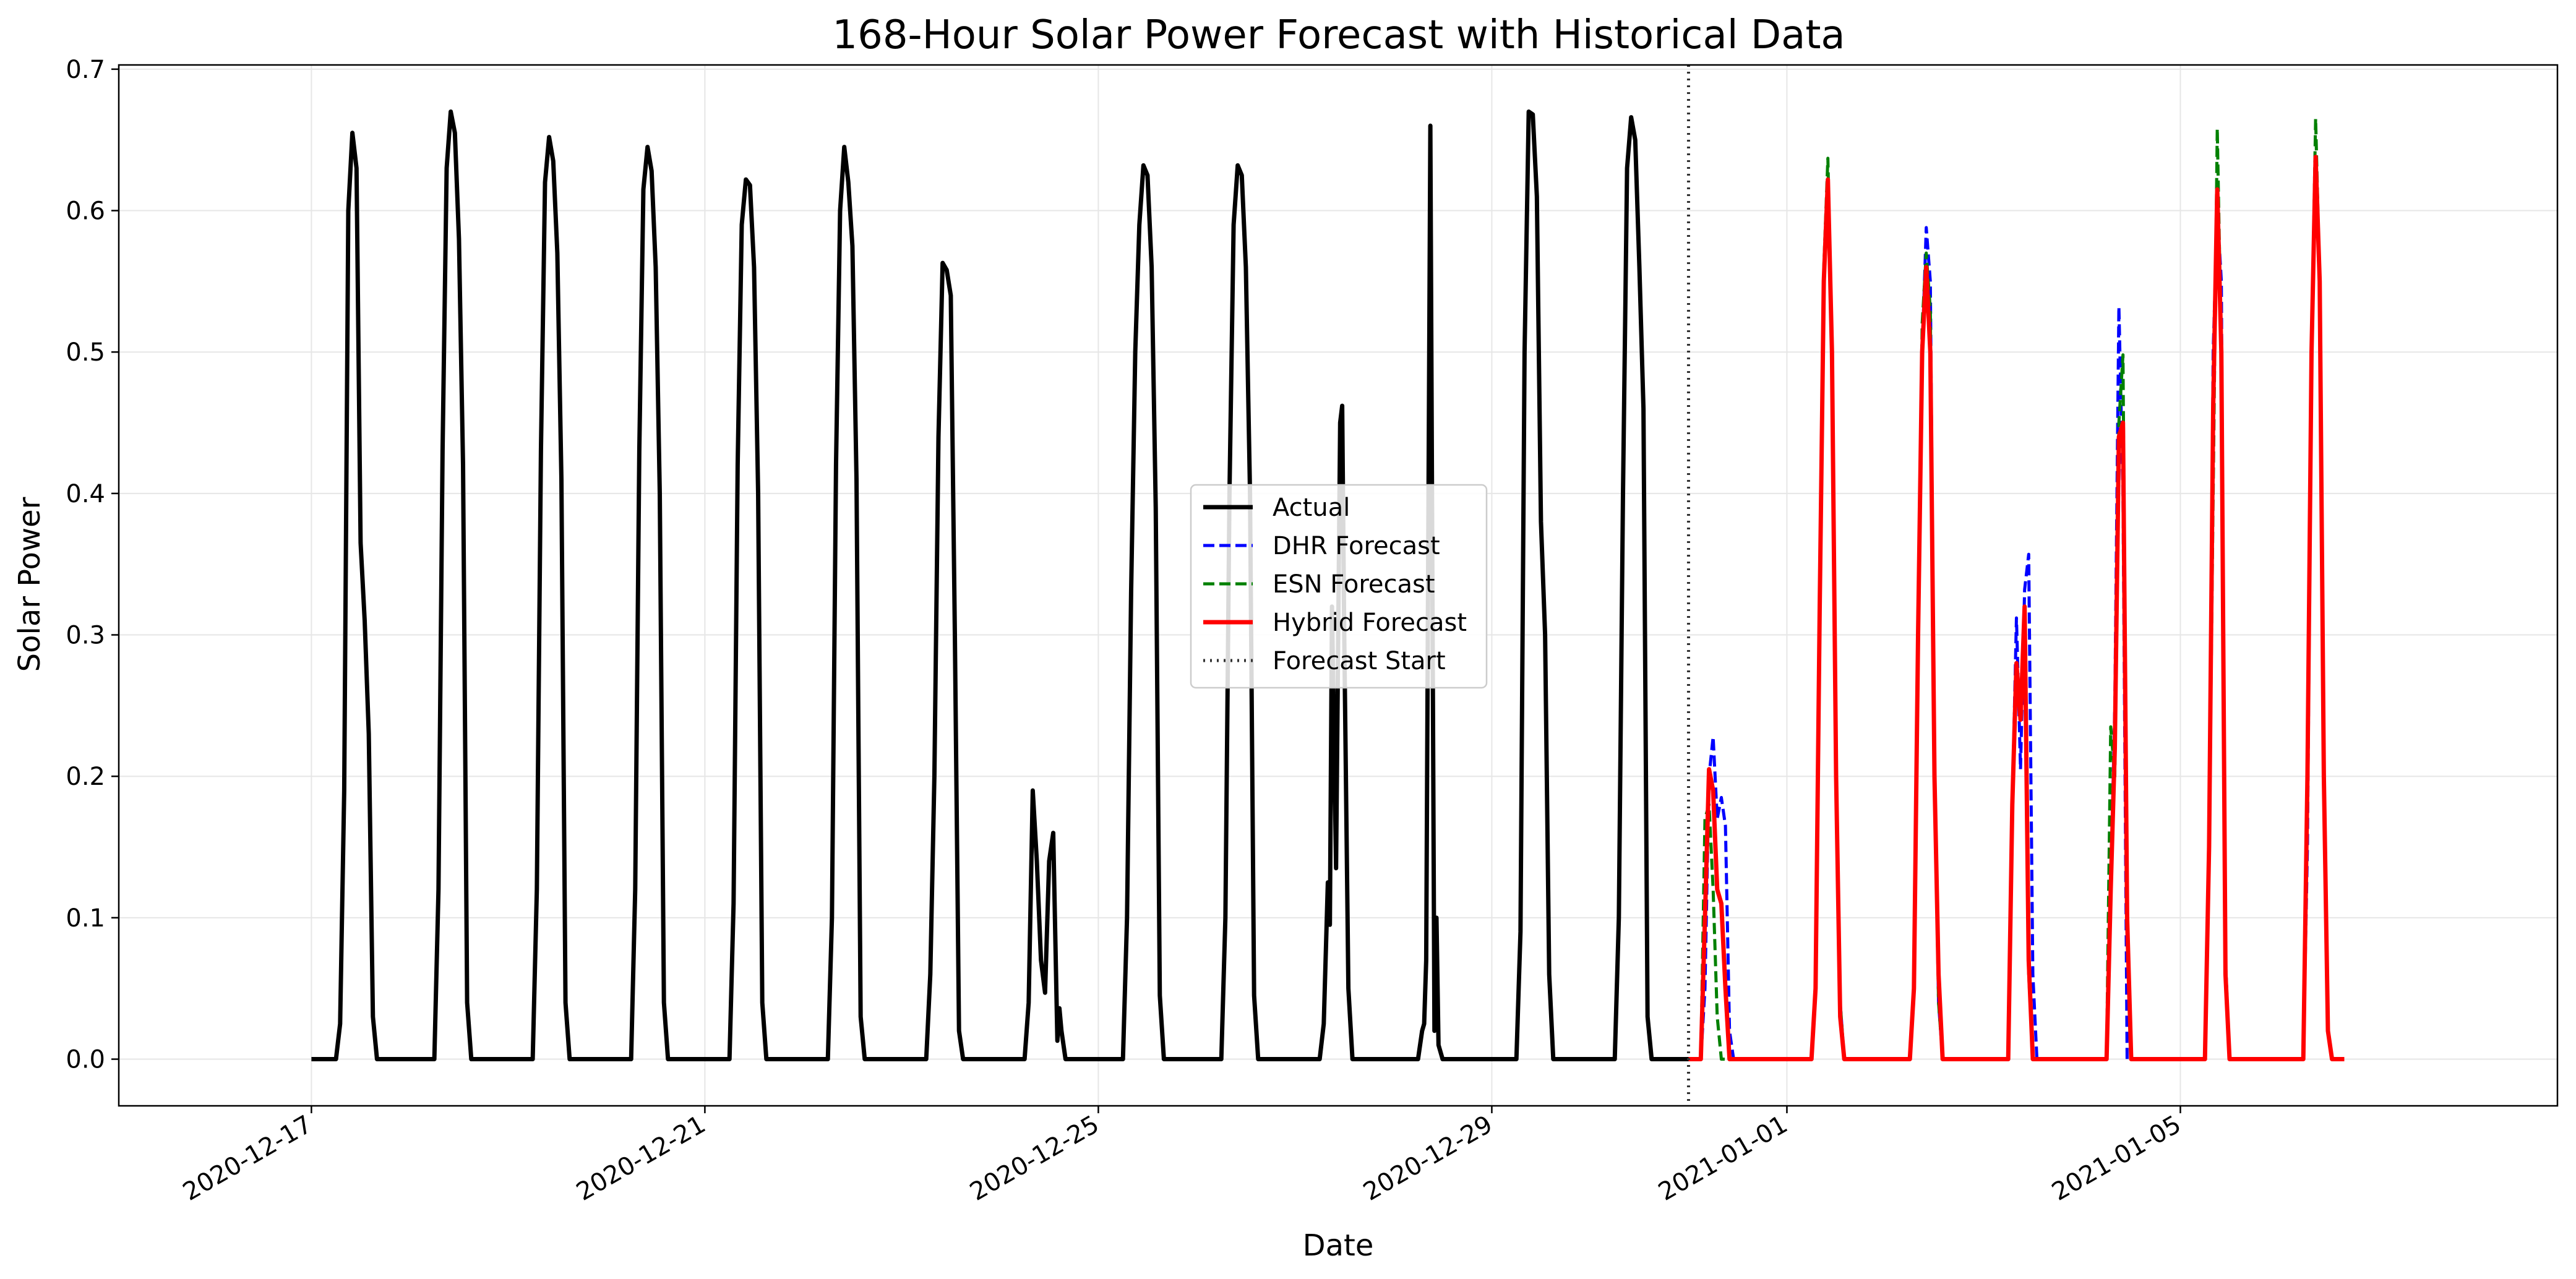 The height and width of the screenshot is (1279, 2576). I want to click on legend-label-actual: Actual, so click(1311, 508).